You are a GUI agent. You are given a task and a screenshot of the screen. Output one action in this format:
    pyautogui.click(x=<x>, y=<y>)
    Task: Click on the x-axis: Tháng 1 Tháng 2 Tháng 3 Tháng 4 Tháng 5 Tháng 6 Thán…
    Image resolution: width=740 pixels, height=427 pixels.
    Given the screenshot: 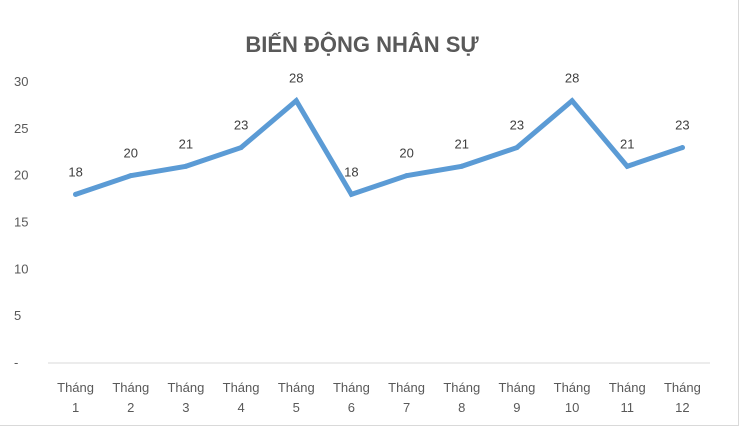 What is the action you would take?
    pyautogui.click(x=379, y=397)
    